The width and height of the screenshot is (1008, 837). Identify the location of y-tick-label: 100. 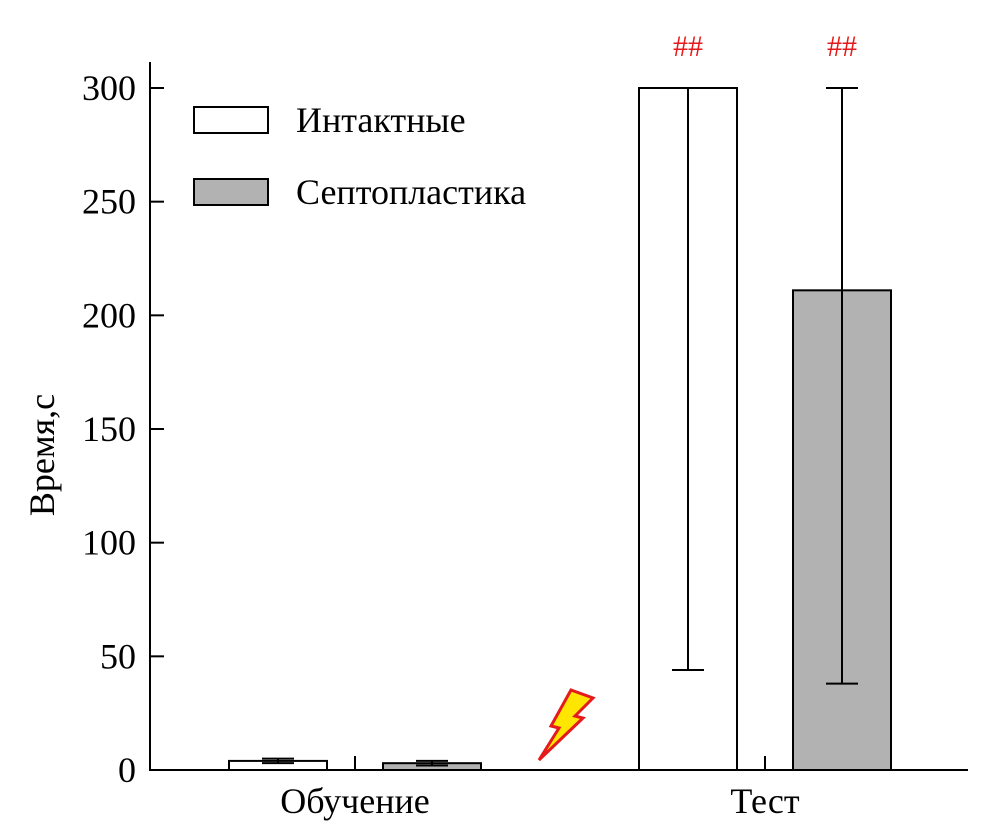
(109, 543).